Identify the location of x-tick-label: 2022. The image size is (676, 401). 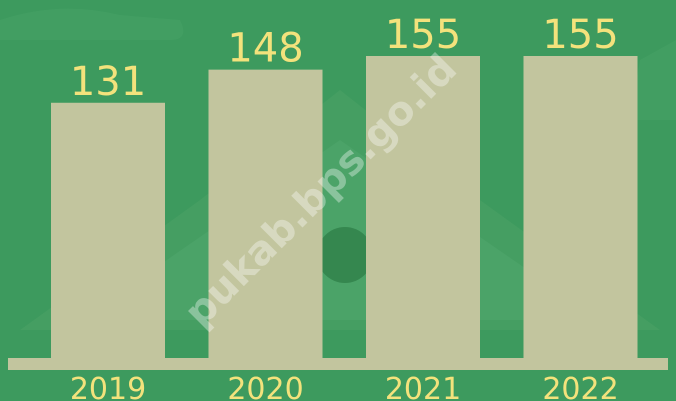
(580, 386).